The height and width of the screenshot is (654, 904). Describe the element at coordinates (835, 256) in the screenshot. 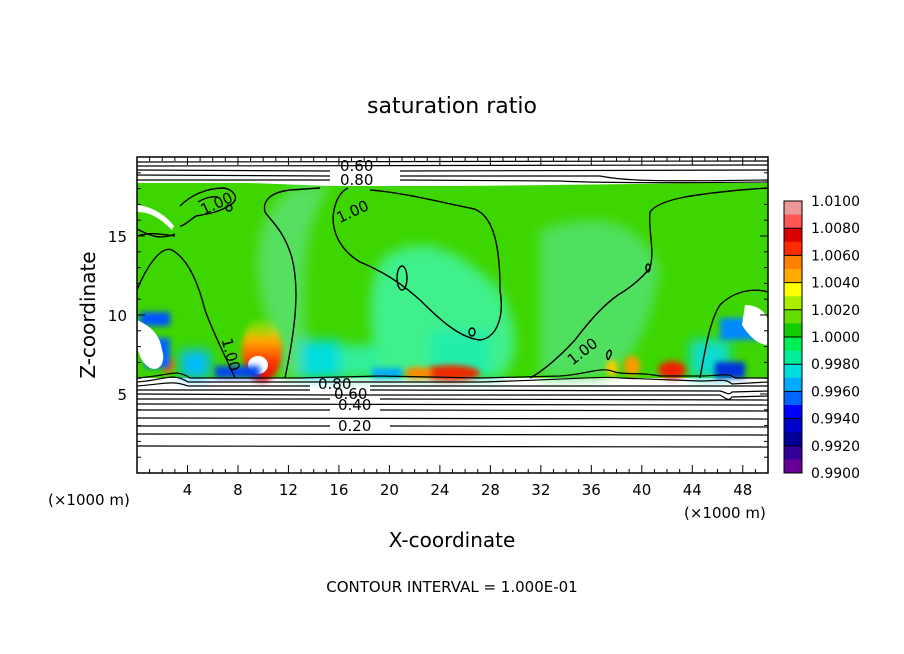

I see `colorbar-label: 1.0060` at that location.